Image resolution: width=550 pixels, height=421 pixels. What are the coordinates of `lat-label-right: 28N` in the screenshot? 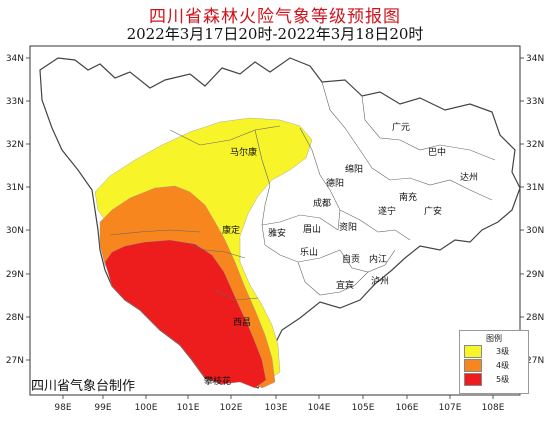 It's located at (535, 318).